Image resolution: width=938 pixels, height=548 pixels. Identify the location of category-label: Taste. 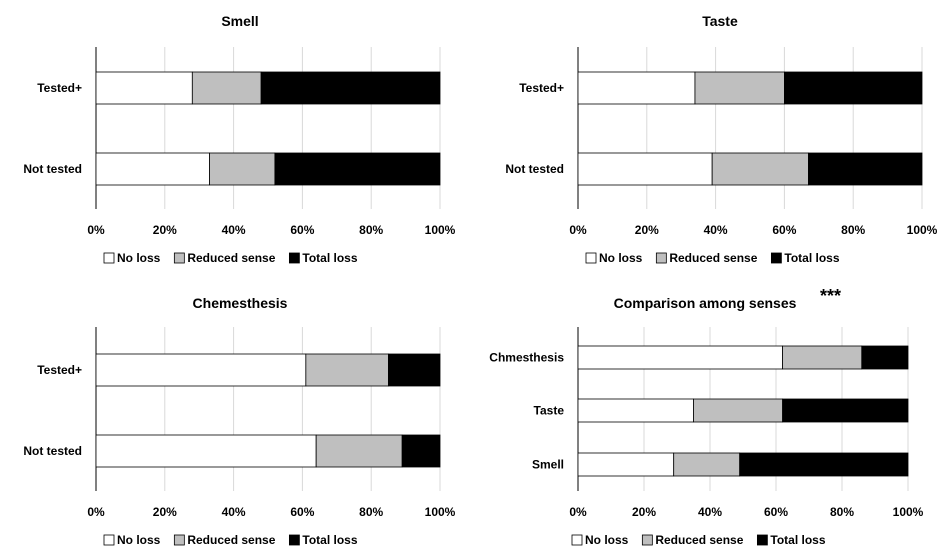
(549, 411).